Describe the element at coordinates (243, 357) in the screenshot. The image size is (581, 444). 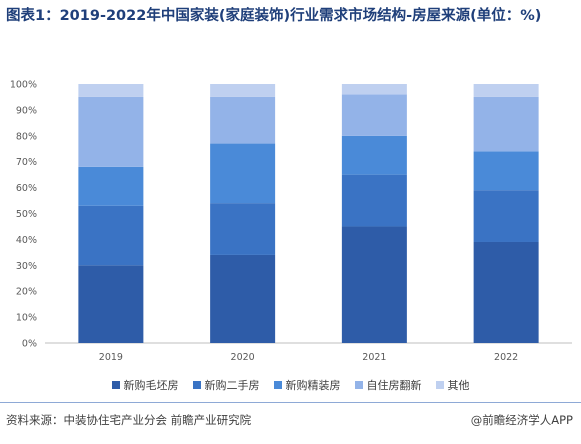
I see `x-tick-label: 2020` at that location.